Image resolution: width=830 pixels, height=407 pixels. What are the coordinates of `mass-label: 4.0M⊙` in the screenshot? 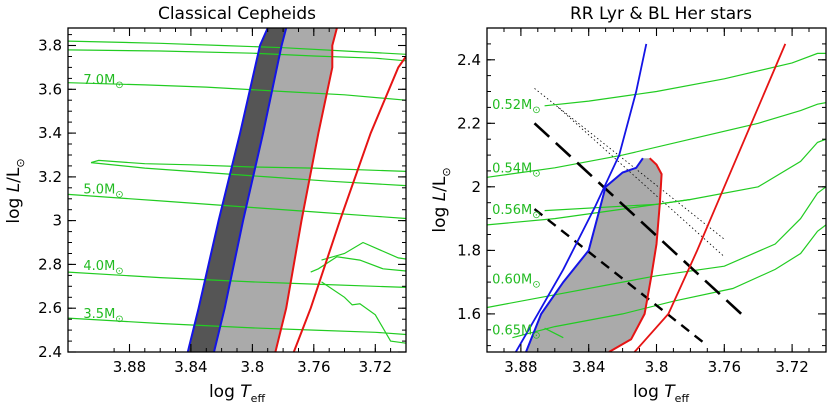 It's located at (103, 268).